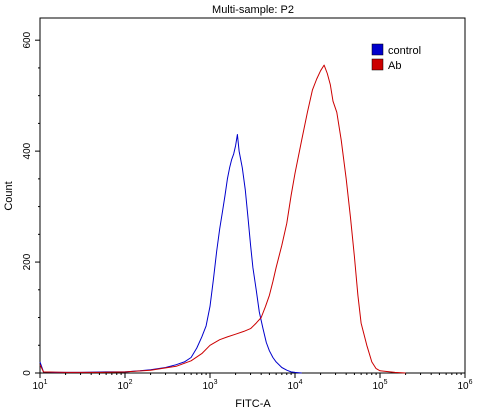 The width and height of the screenshot is (483, 412). What do you see at coordinates (396, 57) in the screenshot?
I see `legend: control Ab` at bounding box center [396, 57].